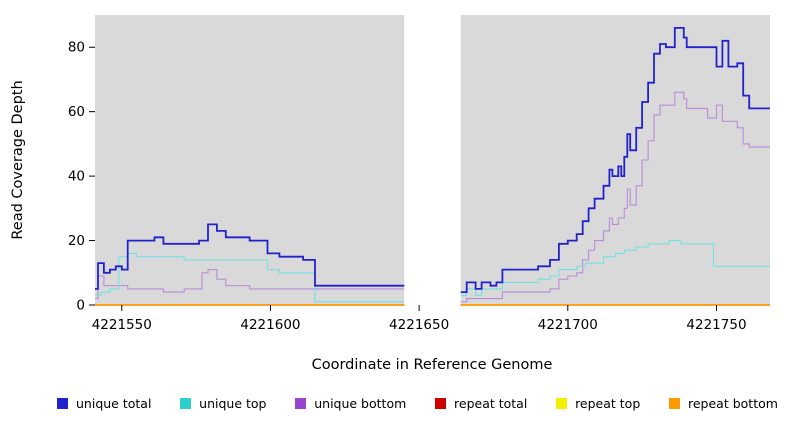 The image size is (792, 432). What do you see at coordinates (250, 284) in the screenshot?
I see `series-unique-bottom` at bounding box center [250, 284].